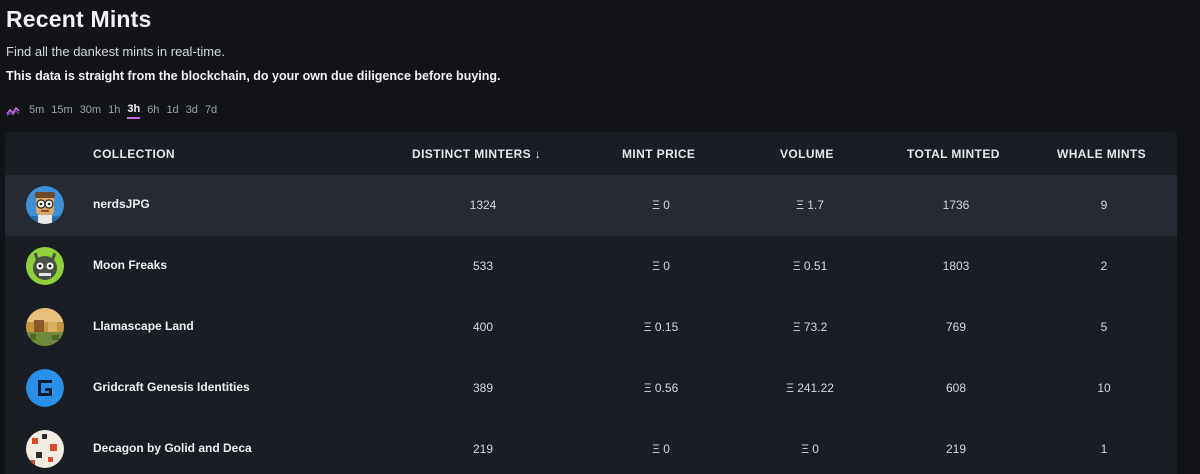  I want to click on collection-name: Moon Freaks, so click(130, 265).